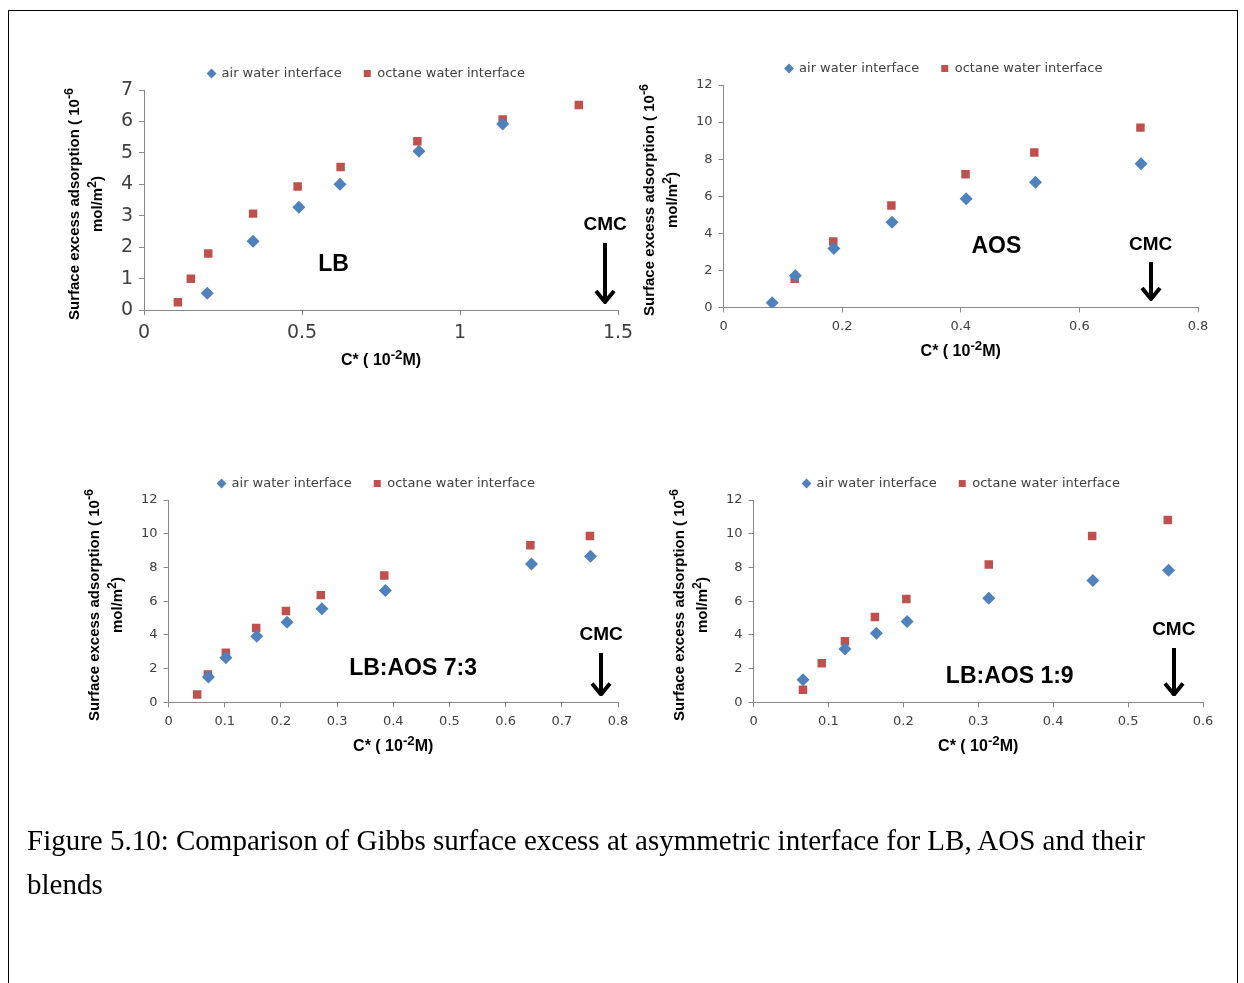 Image resolution: width=1244 pixels, height=983 pixels. I want to click on annotation: LB:AOS 7:3, so click(413, 666).